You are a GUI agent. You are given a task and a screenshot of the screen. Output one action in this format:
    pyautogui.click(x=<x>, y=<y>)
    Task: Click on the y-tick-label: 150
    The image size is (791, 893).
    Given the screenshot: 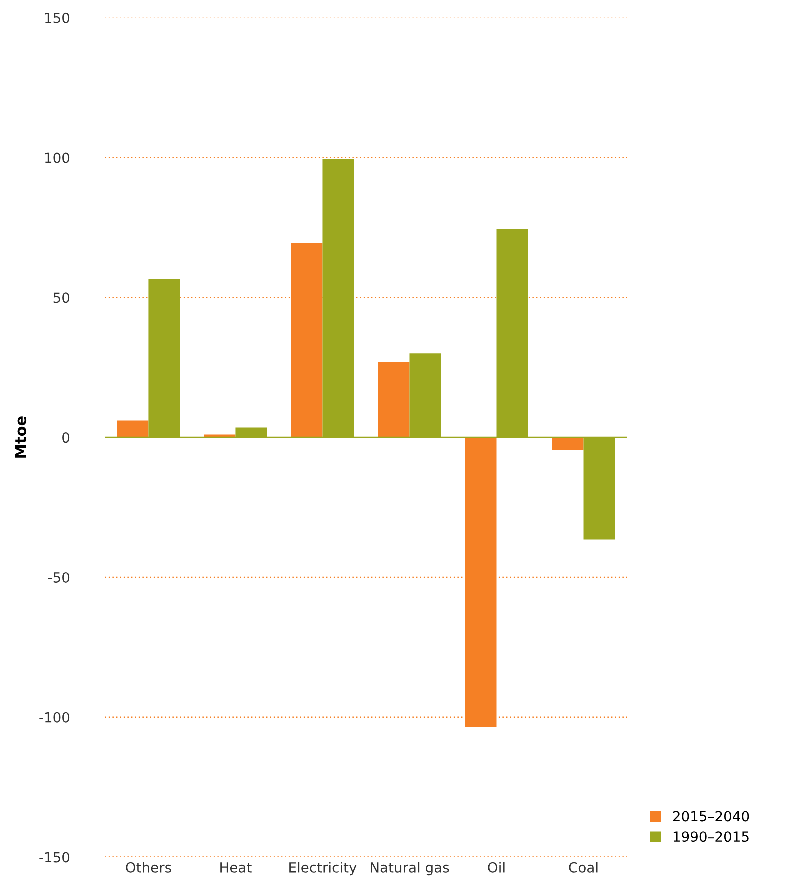 What is the action you would take?
    pyautogui.click(x=57, y=18)
    